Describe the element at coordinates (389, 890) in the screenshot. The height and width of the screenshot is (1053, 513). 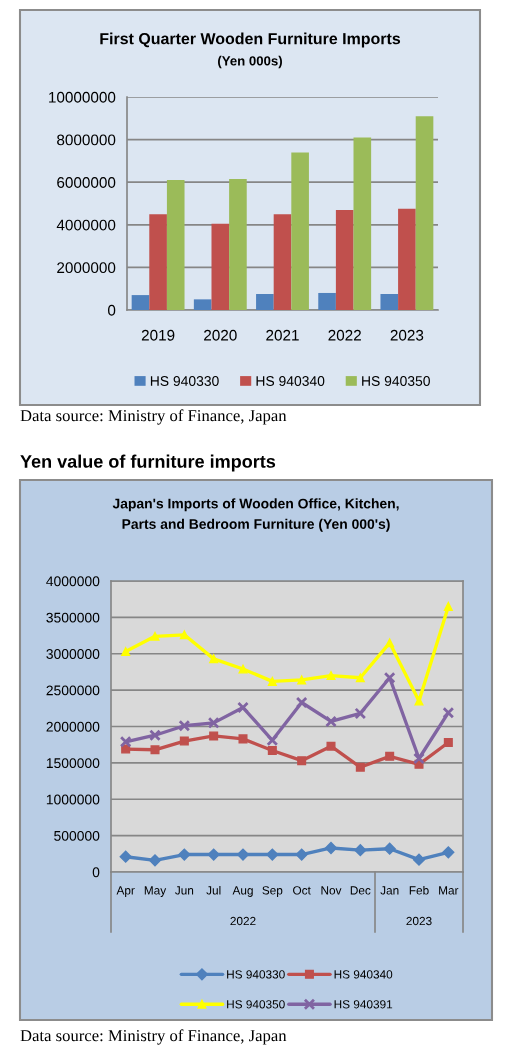
I see `x-tick-label: Jan` at that location.